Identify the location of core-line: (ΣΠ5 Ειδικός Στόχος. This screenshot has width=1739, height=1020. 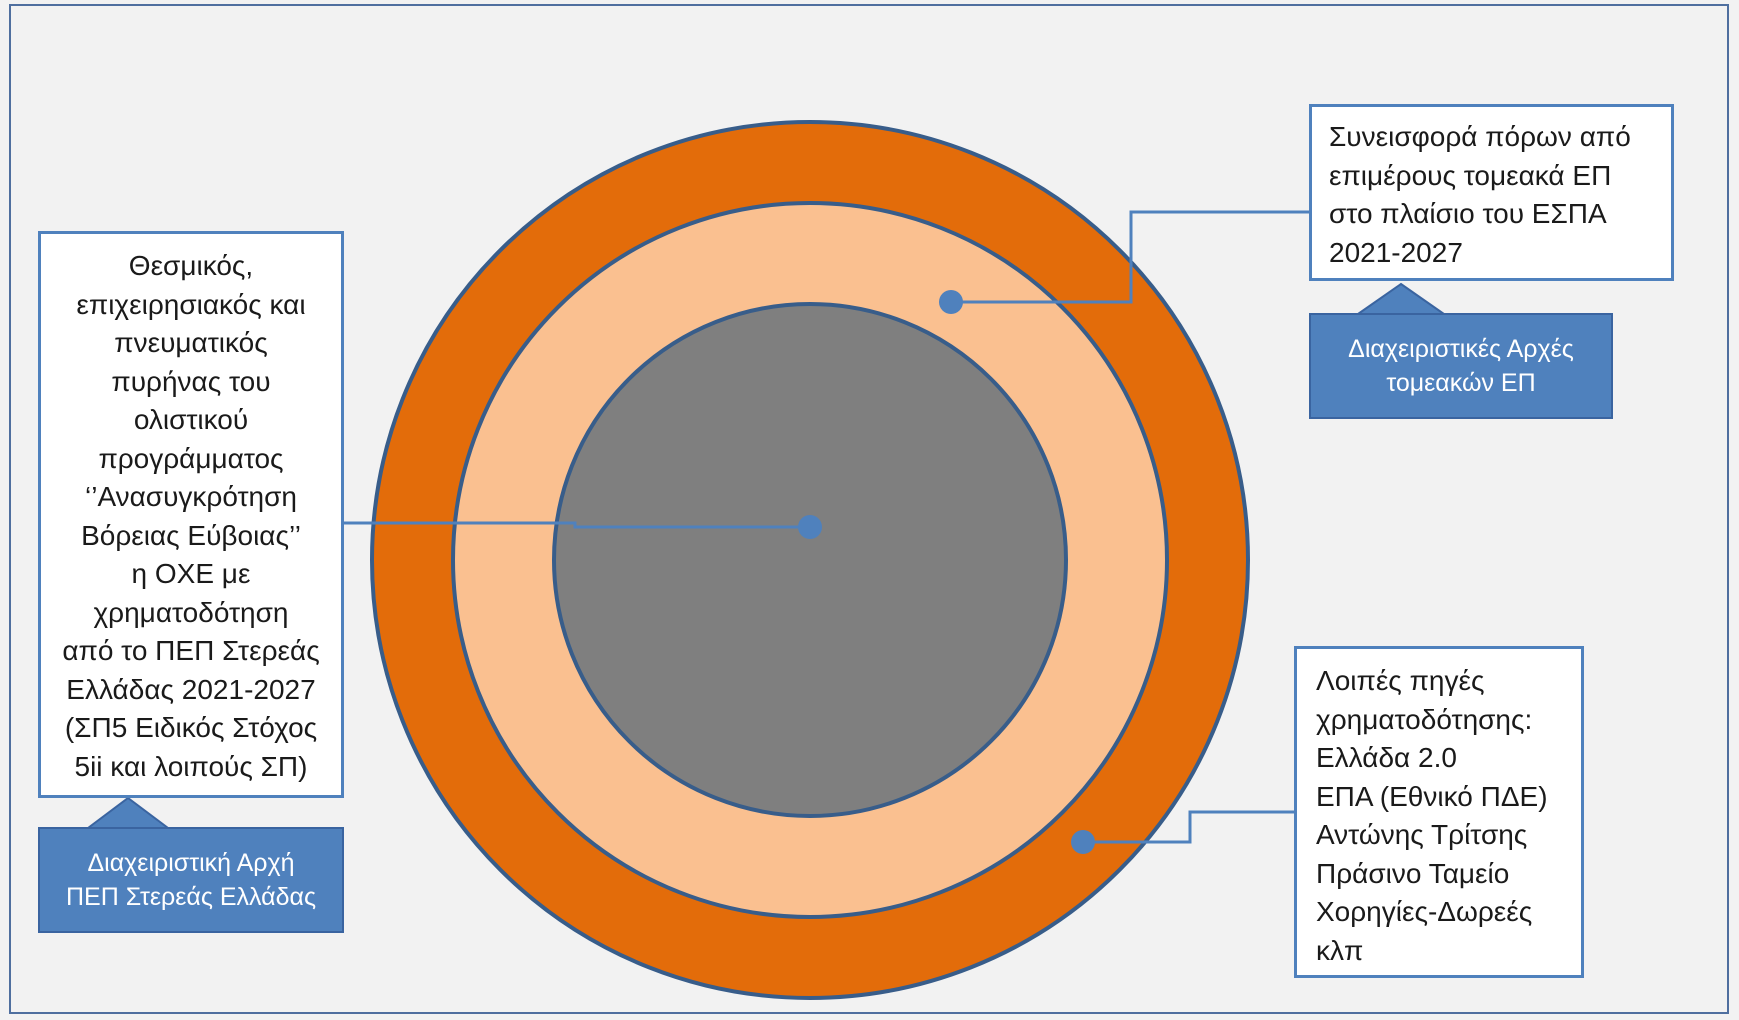
(191, 727).